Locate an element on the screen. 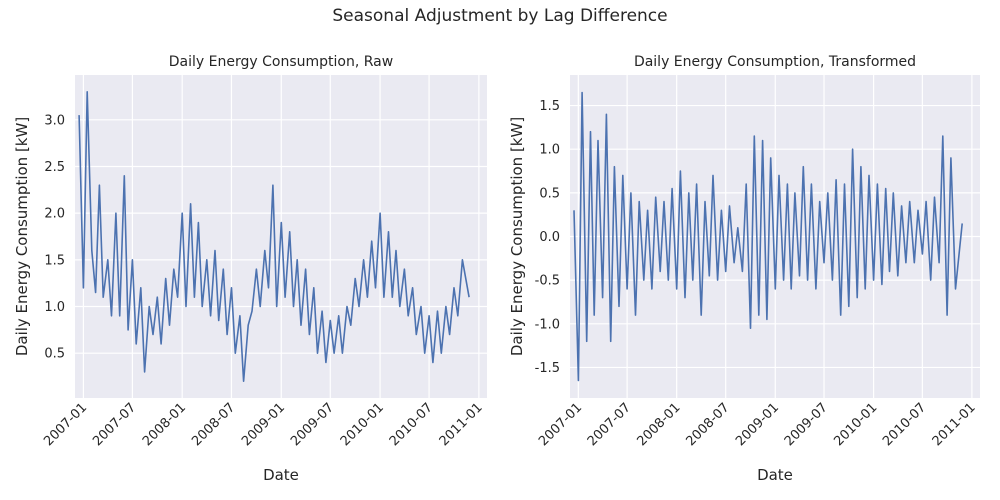  y-tick-label: -0.5 is located at coordinates (547, 281).